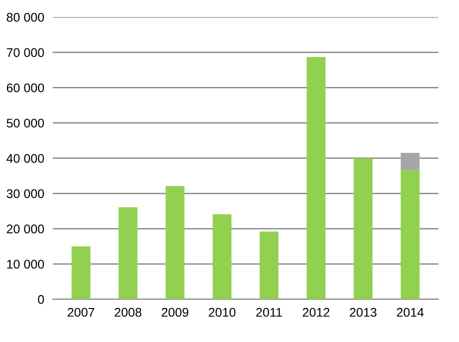  Describe the element at coordinates (222, 312) in the screenshot. I see `x-tick-label: 2010` at that location.